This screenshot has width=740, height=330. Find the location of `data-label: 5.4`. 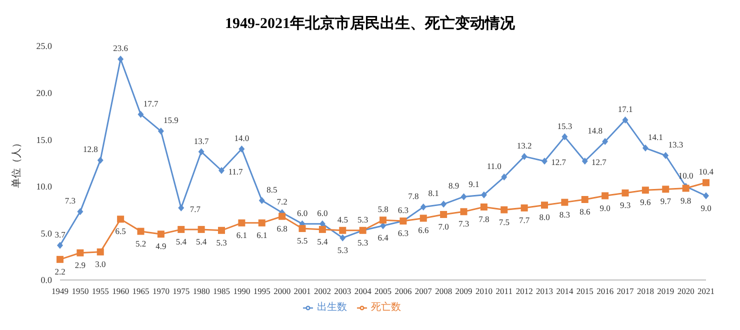

data-label: 5.4 is located at coordinates (322, 241).